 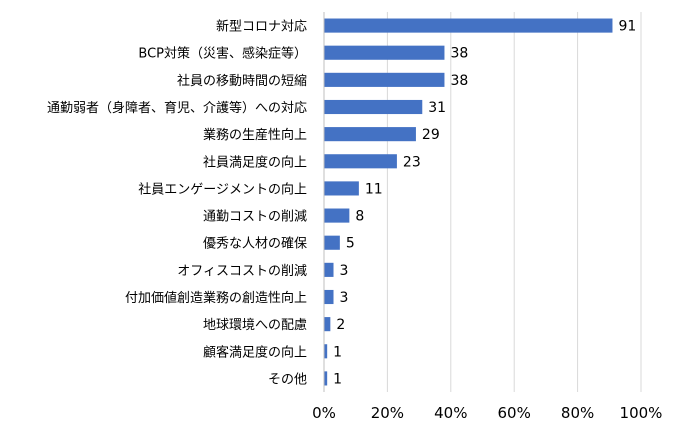 I want to click on x-tick-label: 60%, so click(x=514, y=413).